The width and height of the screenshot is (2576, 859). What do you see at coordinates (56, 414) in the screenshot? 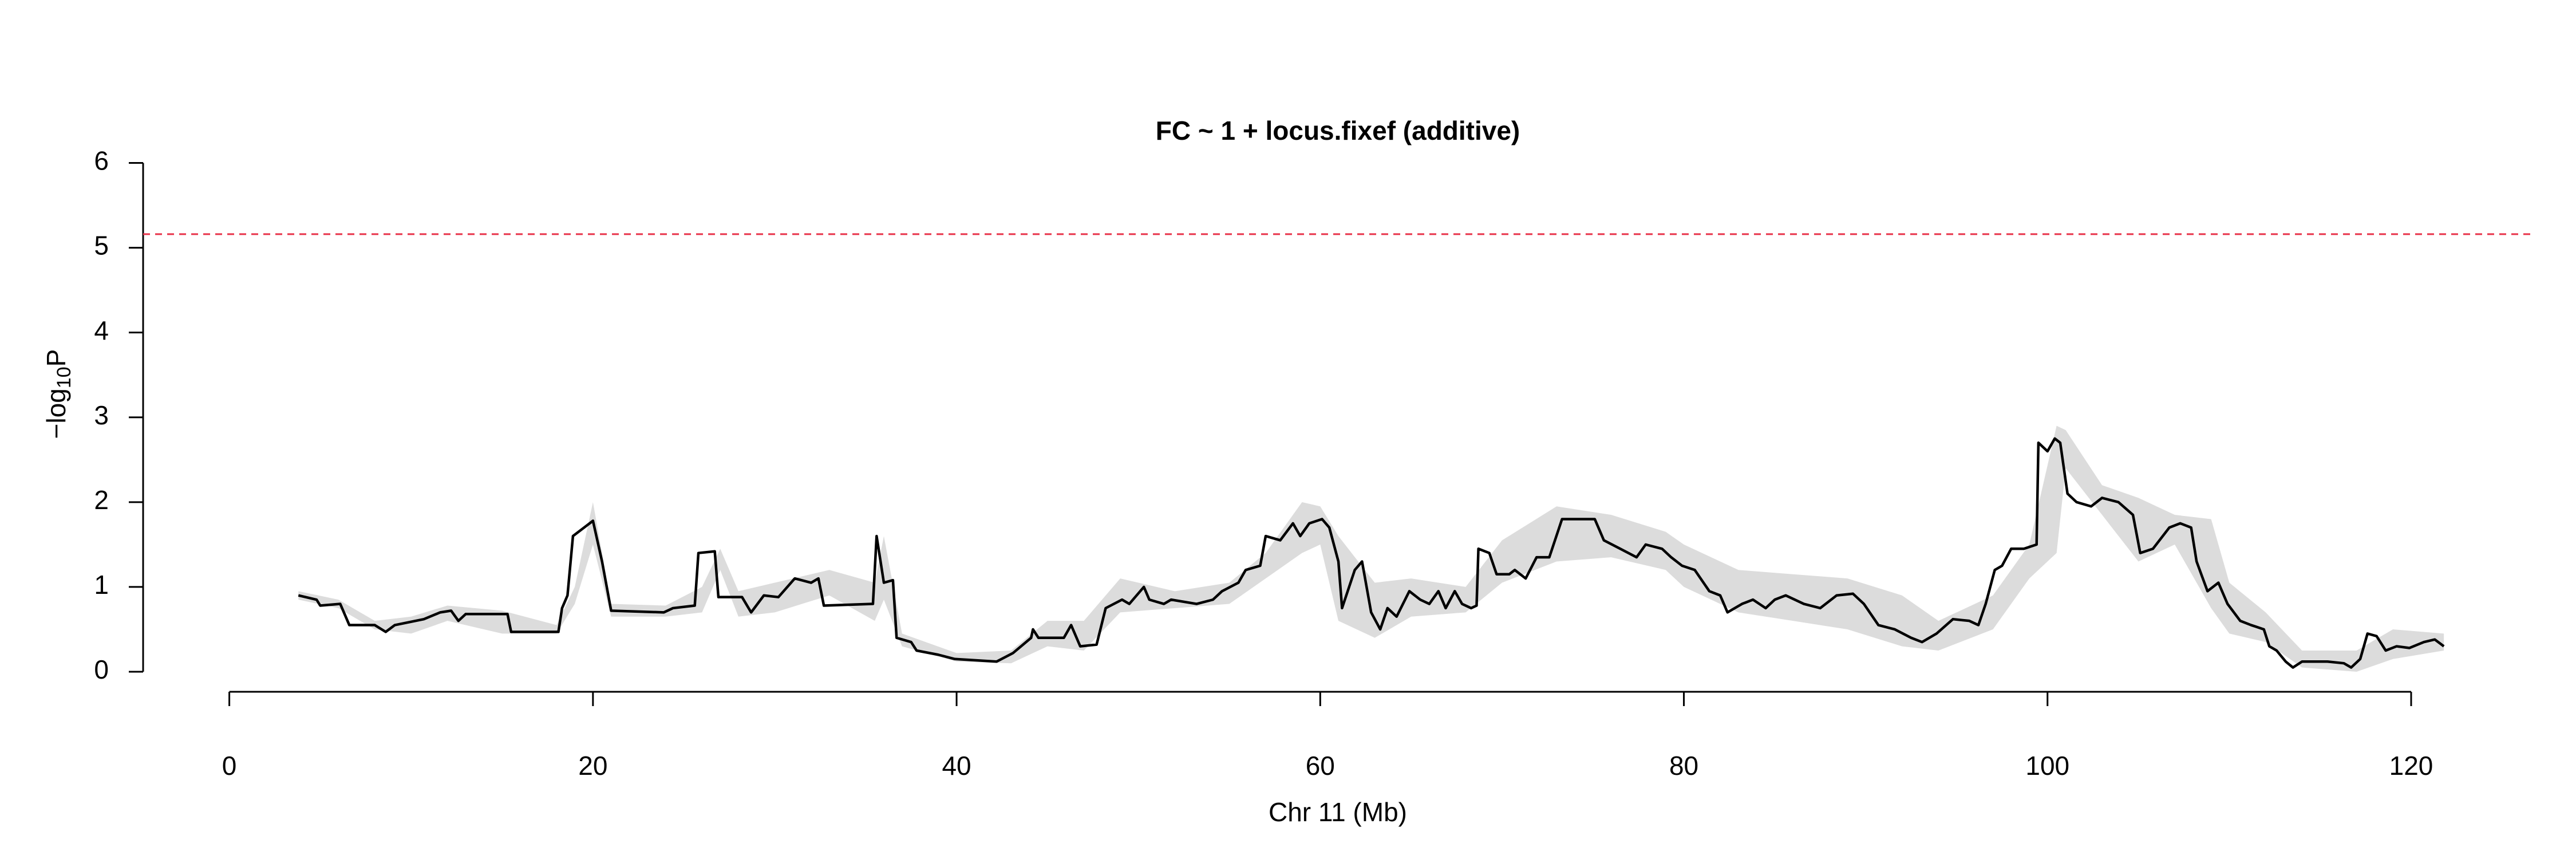
I see `y-label-main: −log` at bounding box center [56, 414].